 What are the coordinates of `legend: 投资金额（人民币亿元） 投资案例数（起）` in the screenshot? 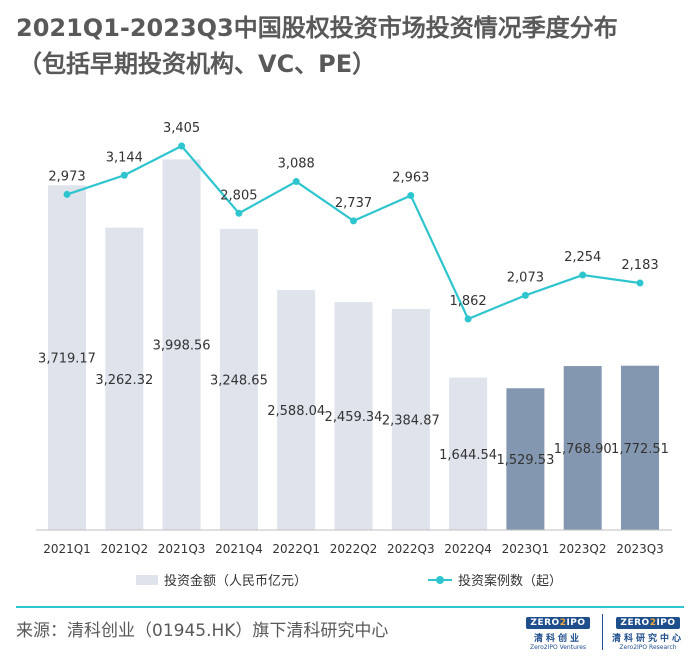 It's located at (350, 582).